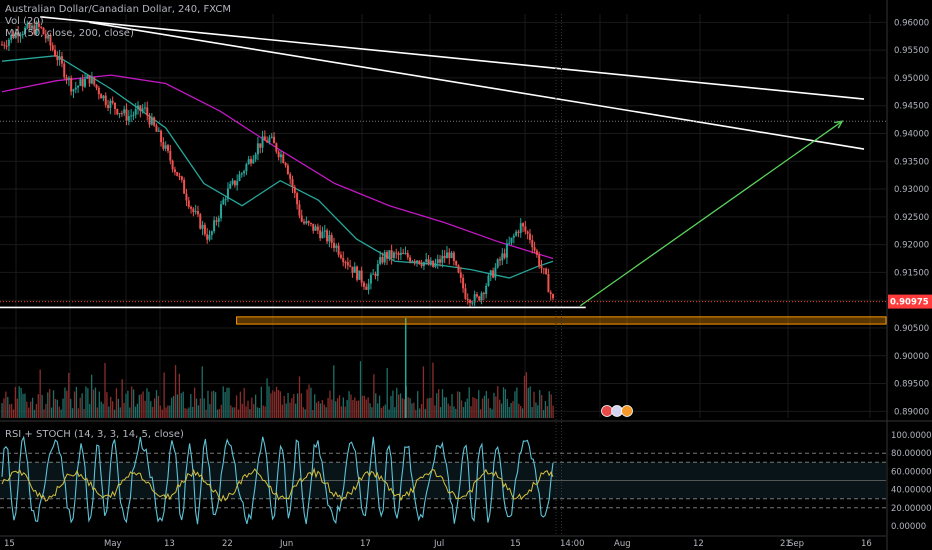 The width and height of the screenshot is (932, 550). I want to click on event-icon, so click(607, 411).